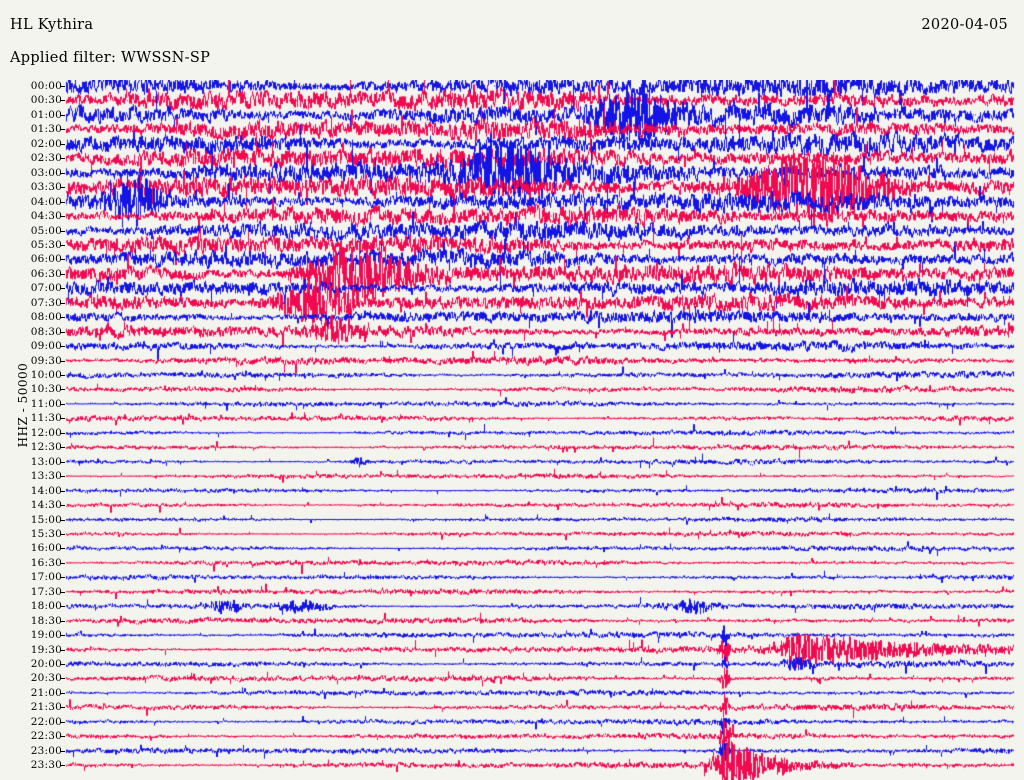  I want to click on page-title: HL Kythira, so click(52, 25).